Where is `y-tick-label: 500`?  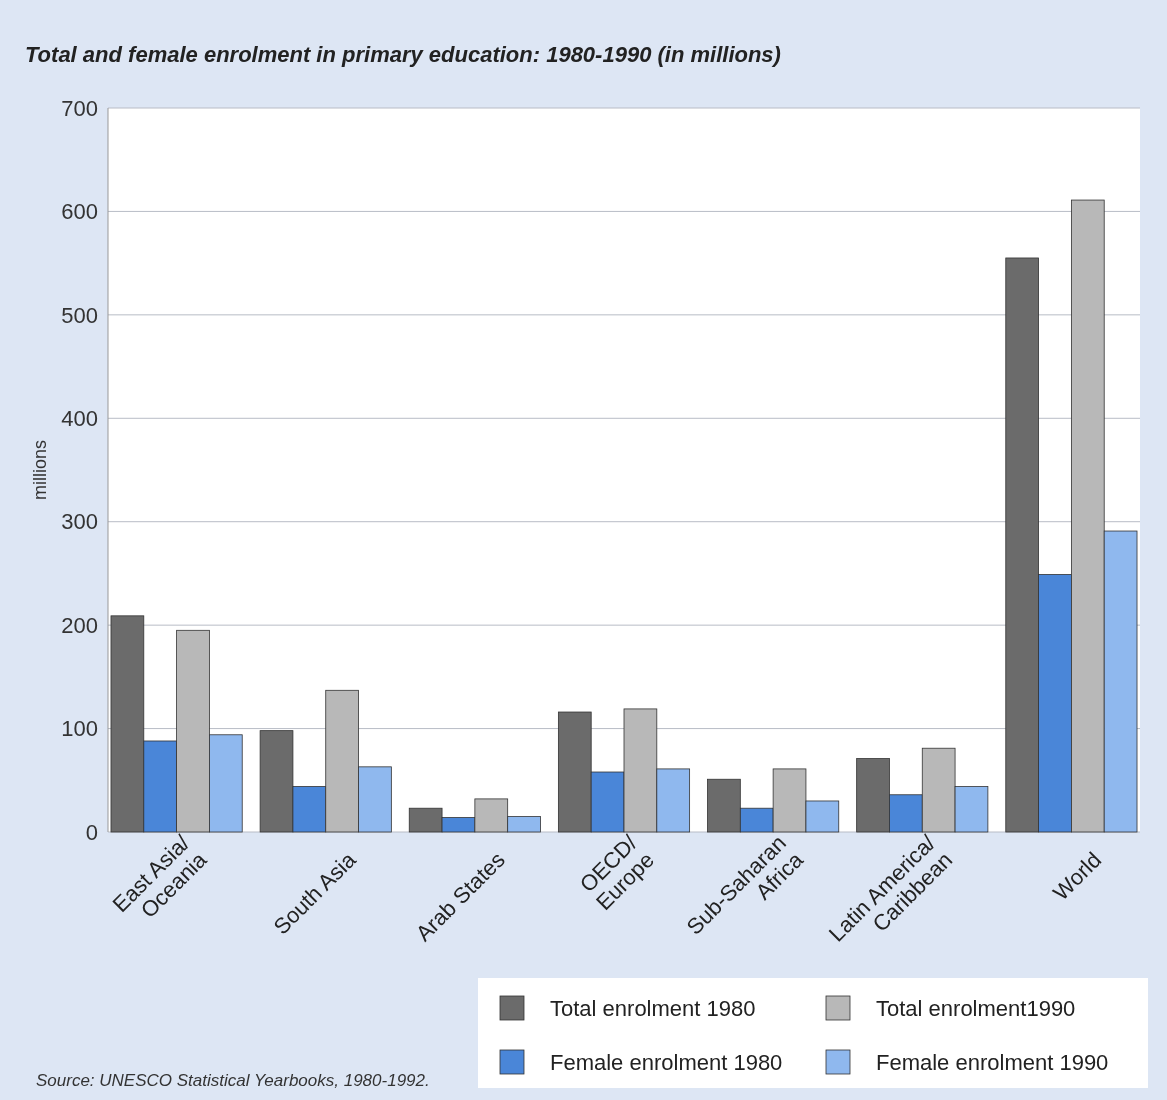 y-tick-label: 500 is located at coordinates (79, 315).